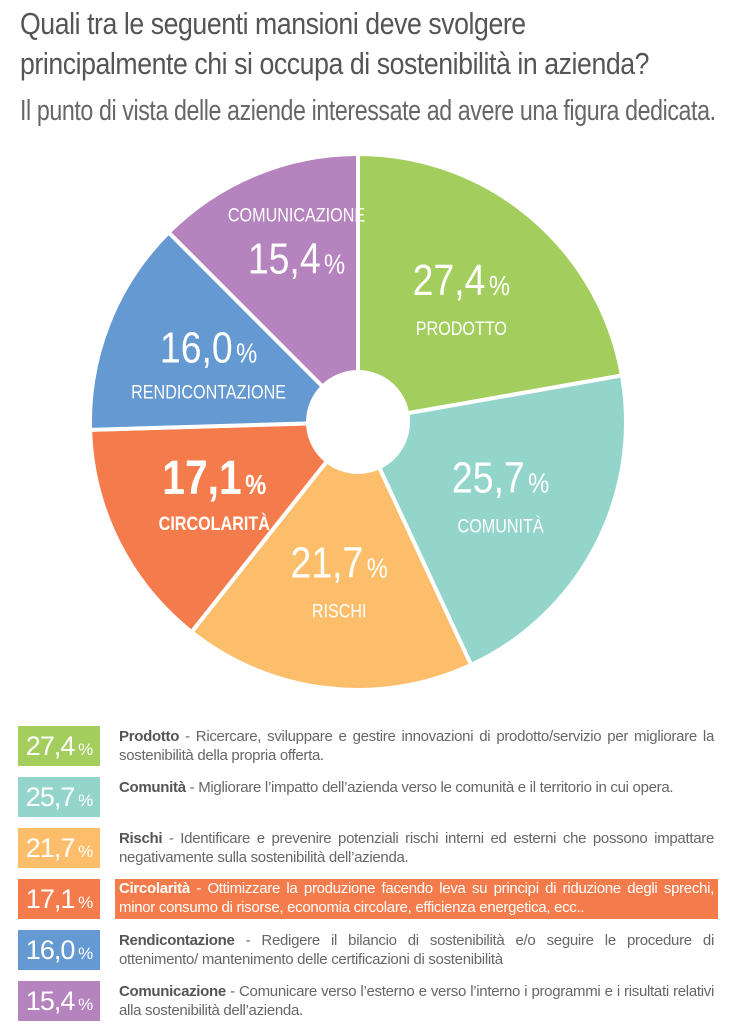  I want to click on legend-value-badge: 16,0 %, so click(59, 950).